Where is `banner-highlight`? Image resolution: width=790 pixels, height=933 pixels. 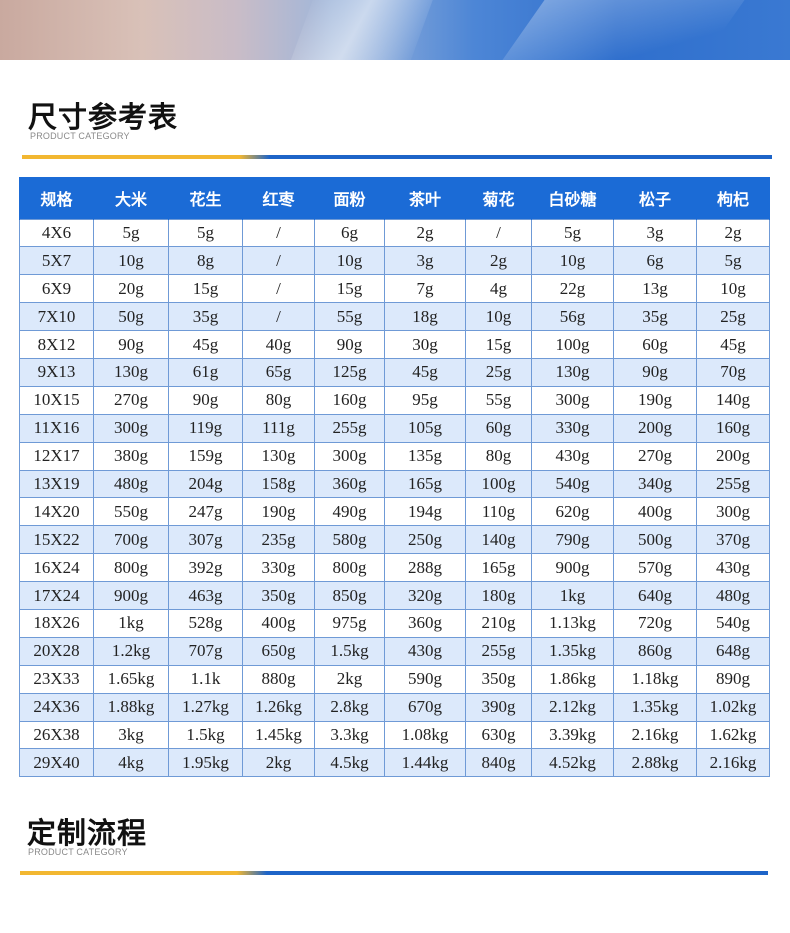 banner-highlight is located at coordinates (620, 30).